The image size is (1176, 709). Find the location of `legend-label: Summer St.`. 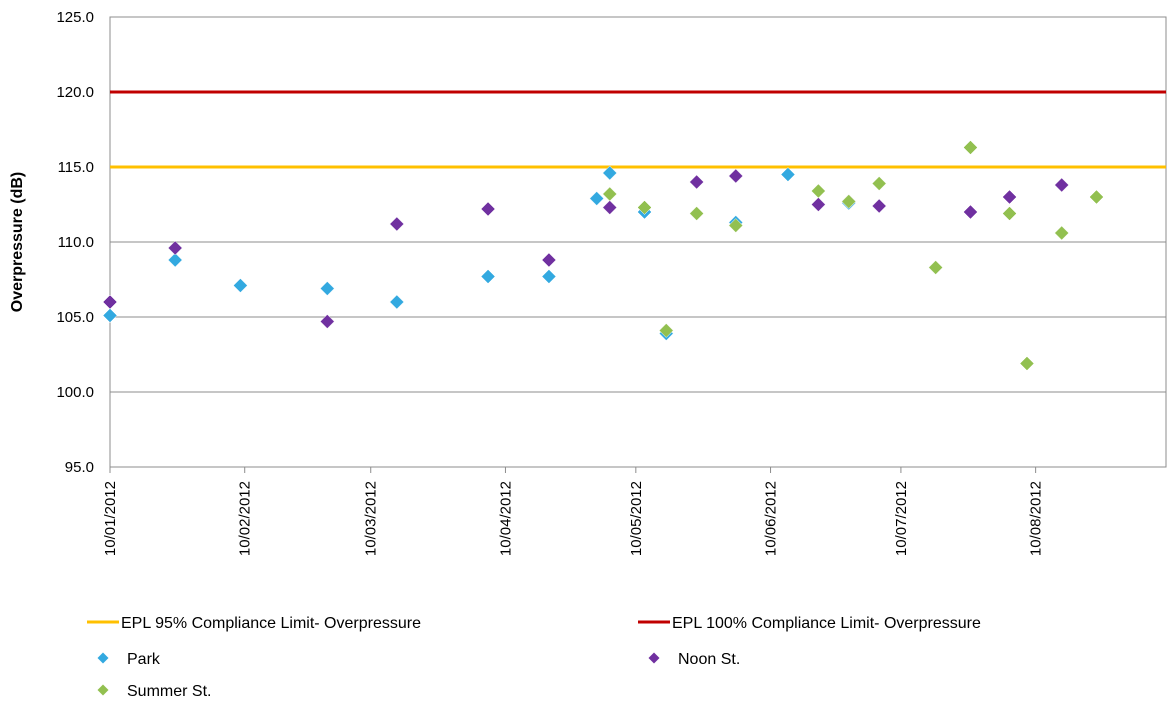

legend-label: Summer St. is located at coordinates (169, 691).